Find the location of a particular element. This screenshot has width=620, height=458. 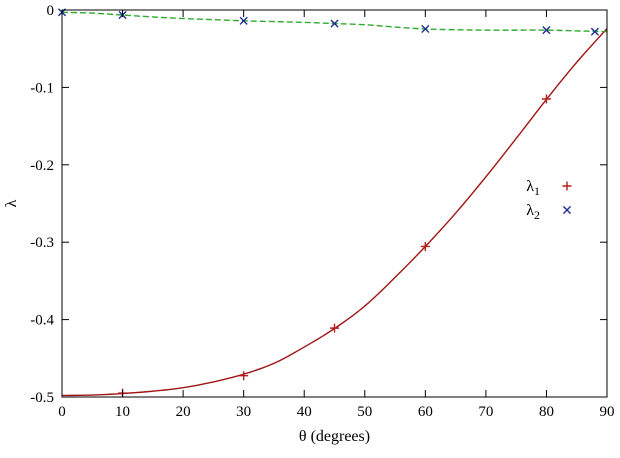

x-tick-label: 40 is located at coordinates (304, 412).